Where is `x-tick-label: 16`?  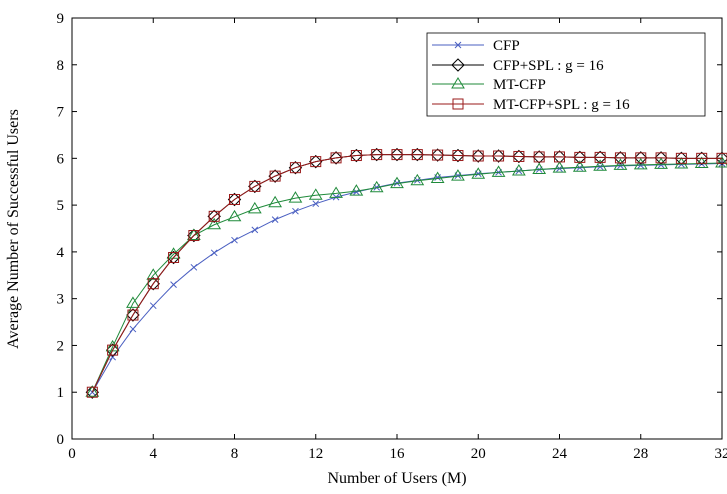
x-tick-label: 16 is located at coordinates (398, 454).